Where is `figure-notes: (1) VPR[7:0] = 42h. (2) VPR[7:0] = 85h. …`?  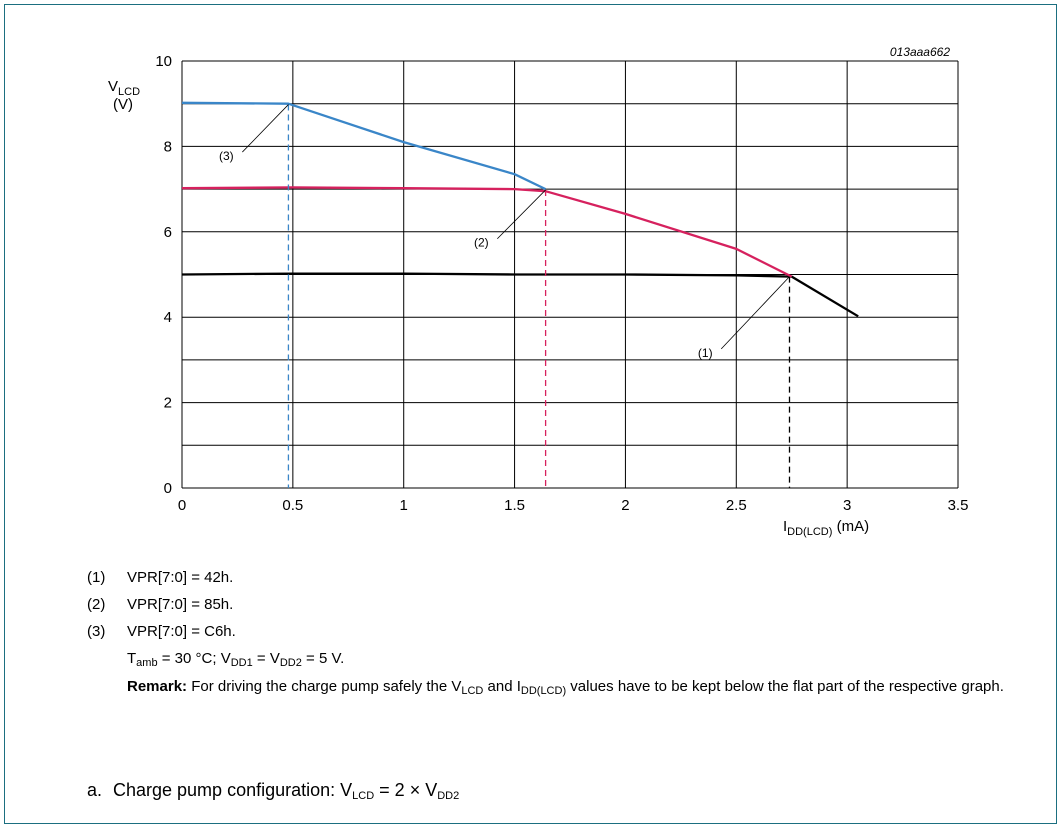 figure-notes: (1) VPR[7:0] = 42h. (2) VPR[7:0] = 85h. … is located at coordinates (552, 632).